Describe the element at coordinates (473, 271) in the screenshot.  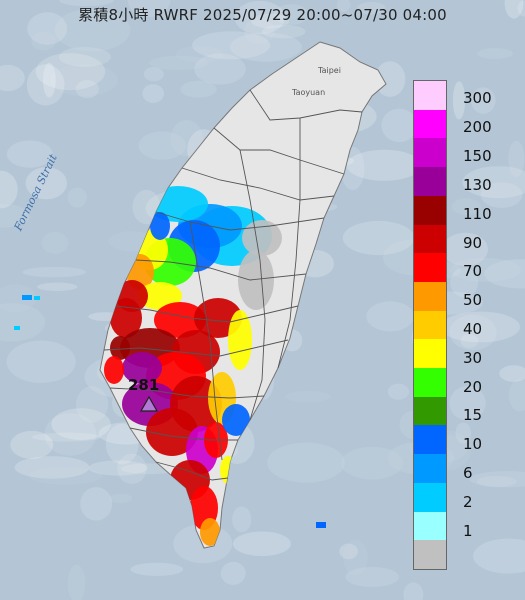
I see `legend-label: 70` at that location.